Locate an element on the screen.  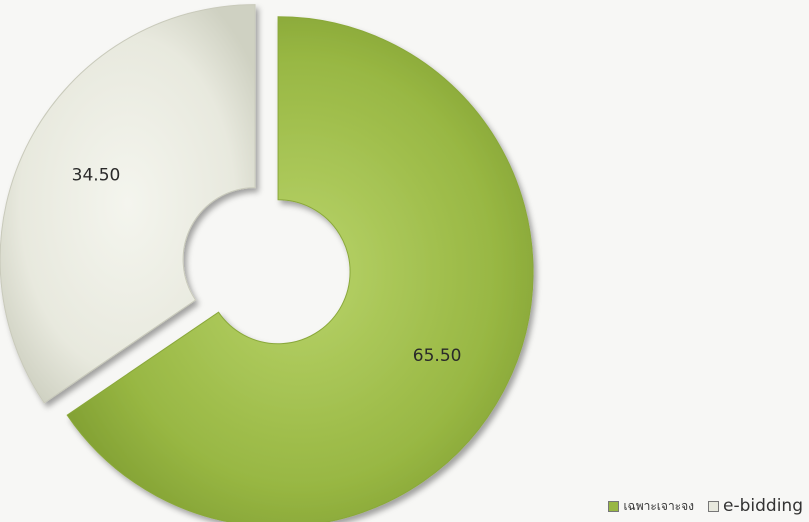
legend-swatch-e-bidding is located at coordinates (714, 506).